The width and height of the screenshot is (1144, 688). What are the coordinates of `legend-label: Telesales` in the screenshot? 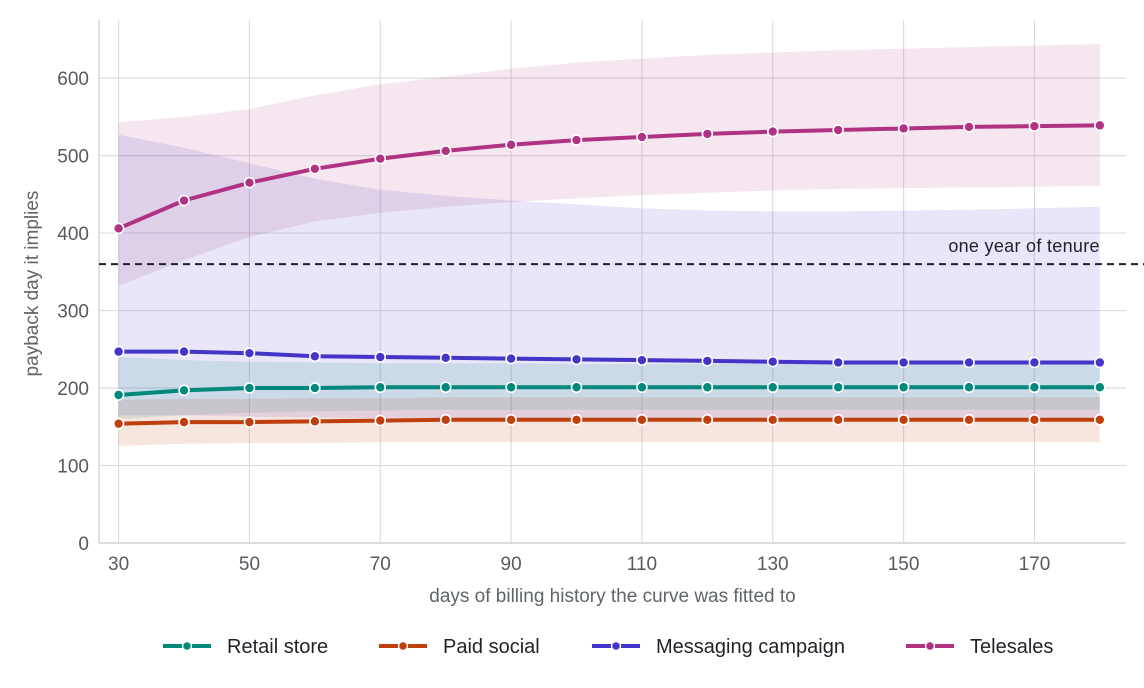 It's located at (1011, 647).